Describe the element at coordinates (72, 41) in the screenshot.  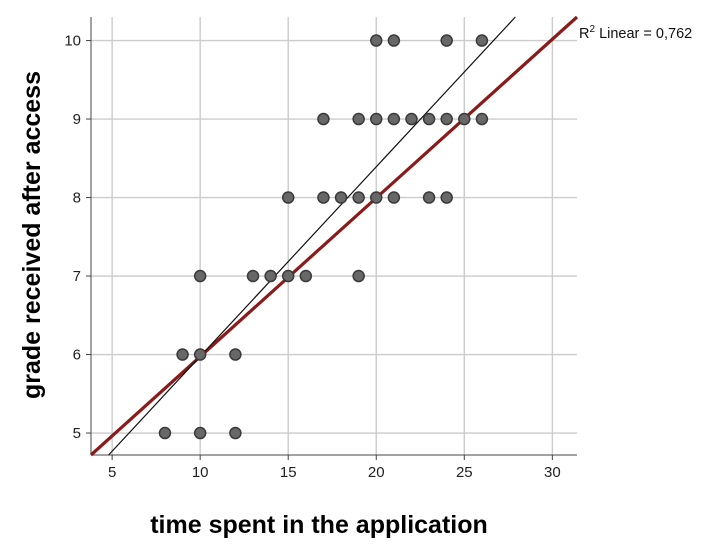
I see `y-tick-label-10: 10` at that location.